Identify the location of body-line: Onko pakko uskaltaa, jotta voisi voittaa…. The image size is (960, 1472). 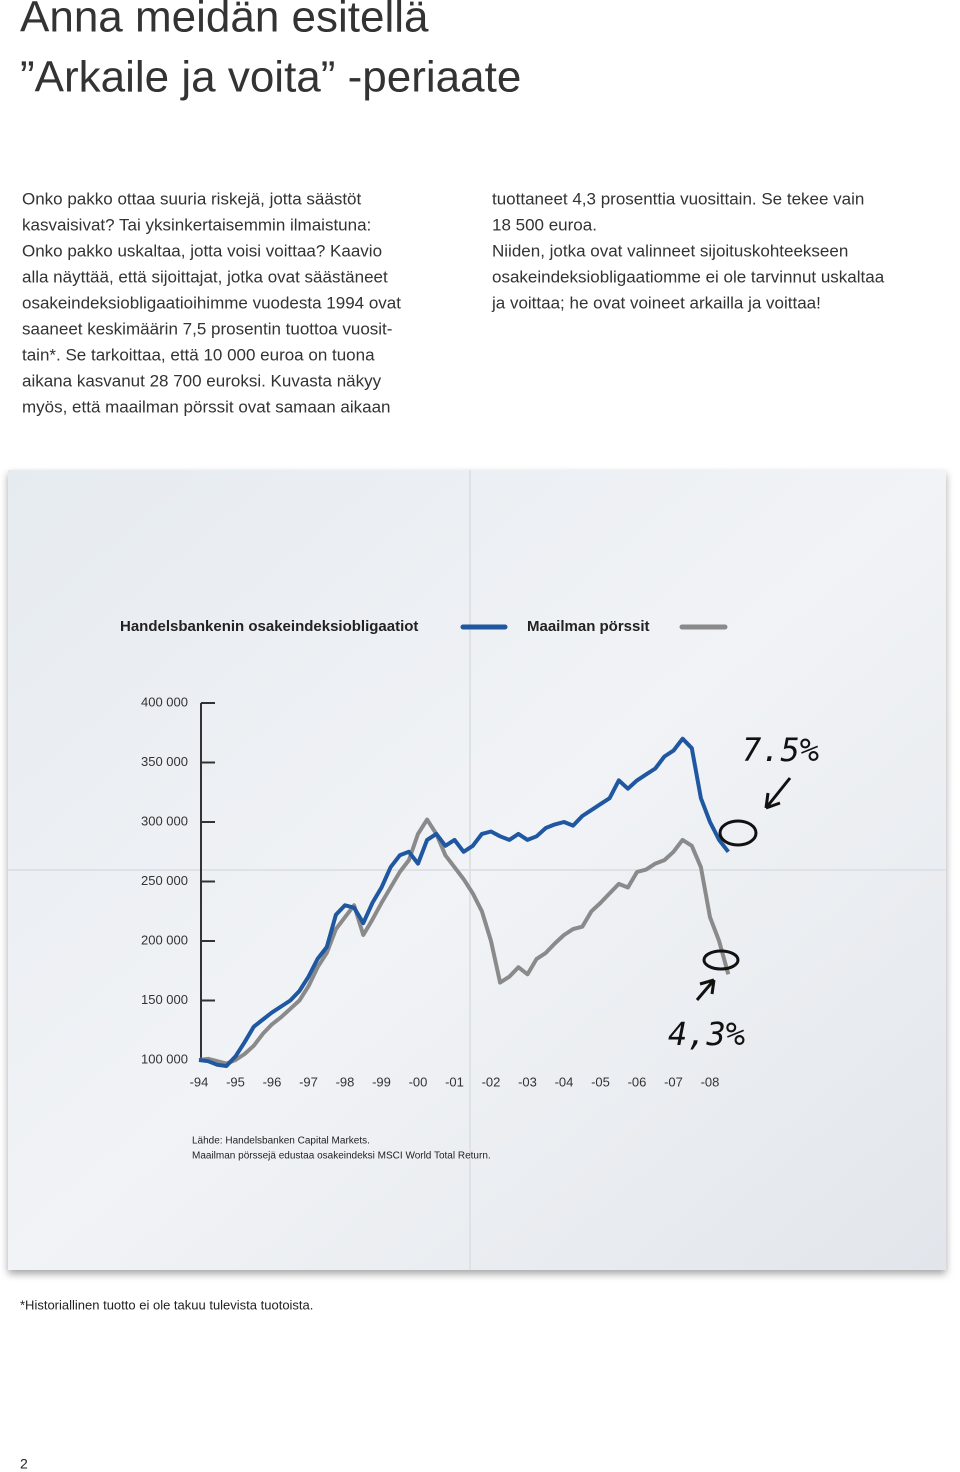
(202, 250).